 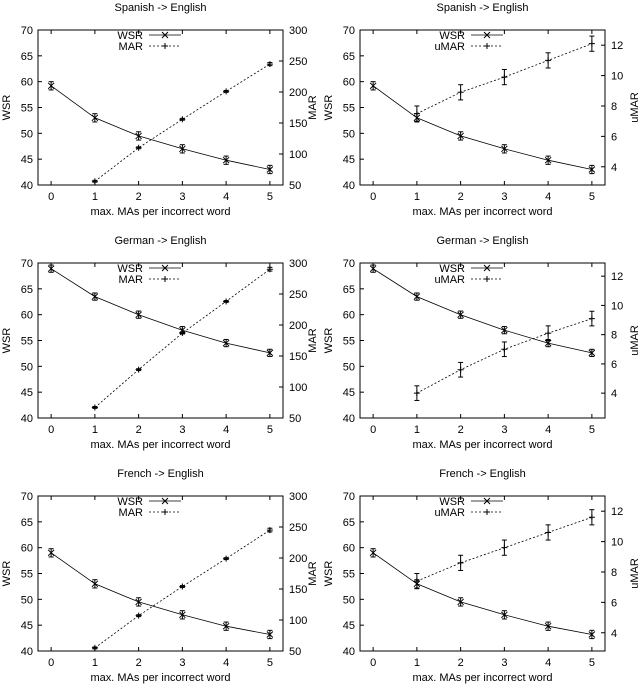 I want to click on chart-title: German -> English, so click(x=482, y=241).